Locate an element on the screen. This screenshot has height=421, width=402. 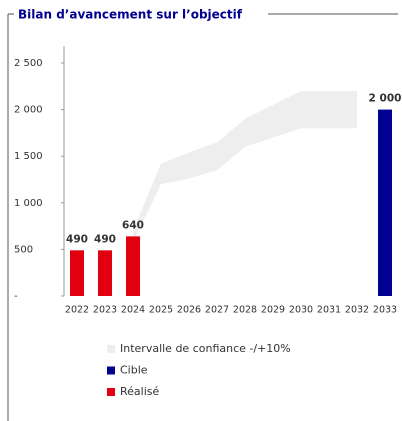
x-tick-label: 2025 is located at coordinates (161, 310).